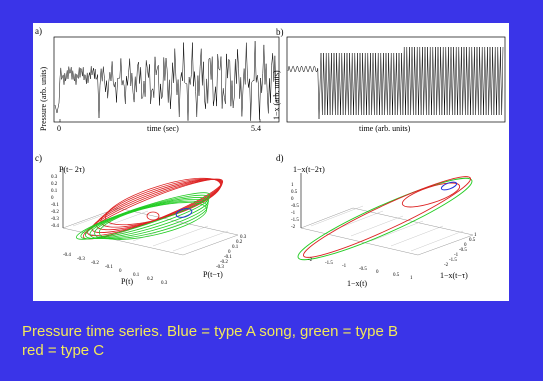 This screenshot has width=543, height=381. What do you see at coordinates (329, 263) in the screenshot?
I see `panel-d-x-tick-1: -1.5` at bounding box center [329, 263].